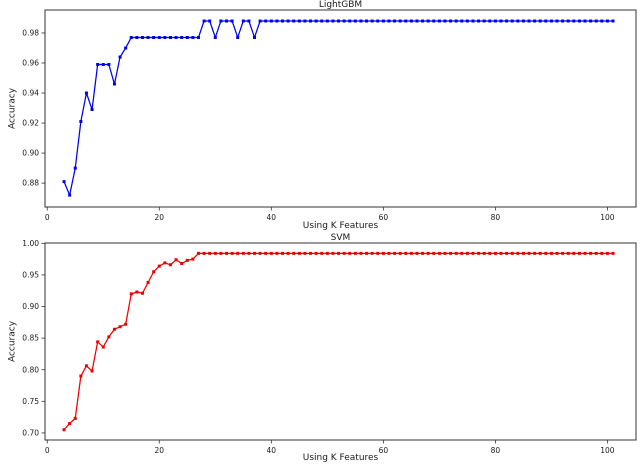 Image resolution: width=640 pixels, height=466 pixels. Describe the element at coordinates (30, 183) in the screenshot. I see `y-tick-label: 0.88` at that location.